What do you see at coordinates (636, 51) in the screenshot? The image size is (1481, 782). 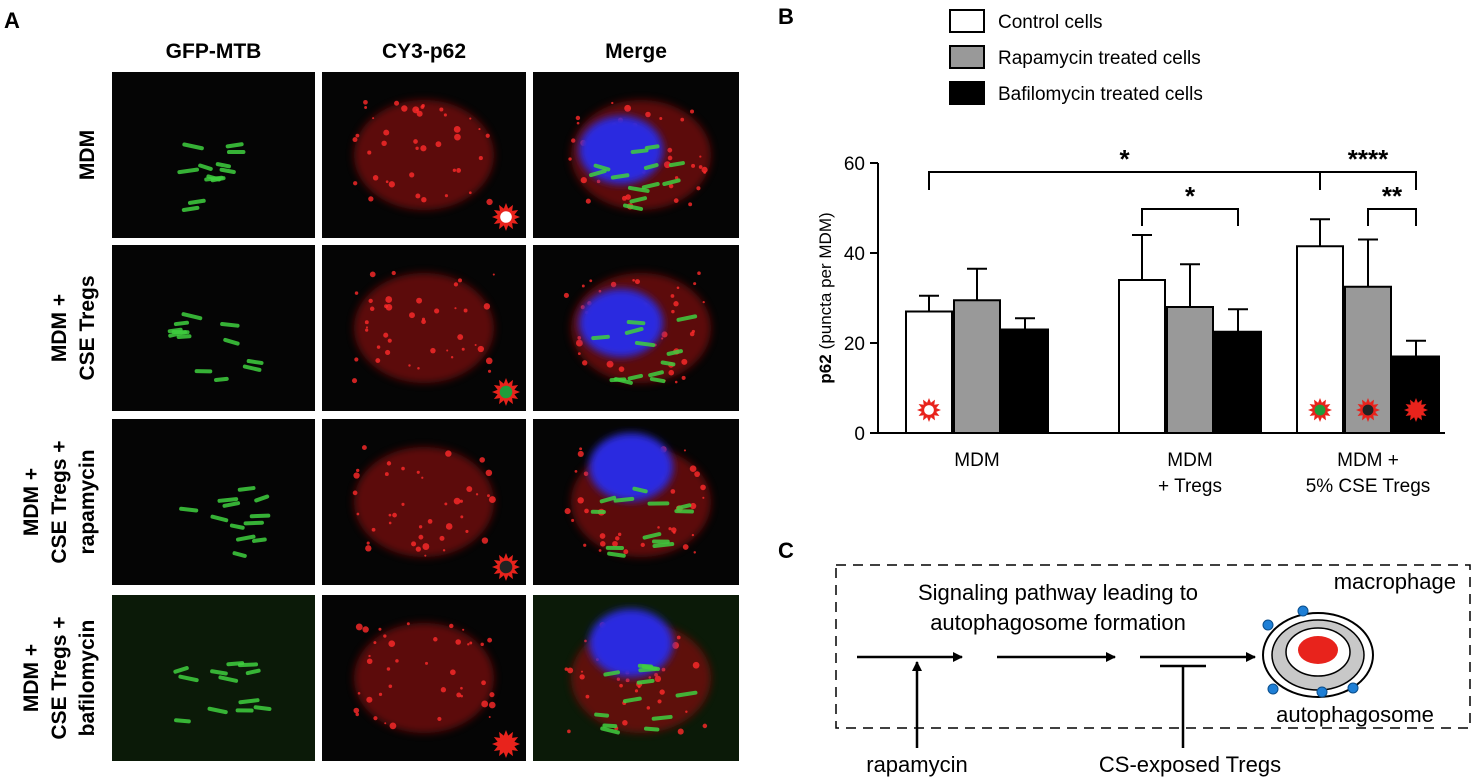 I see `column-header: Merge` at bounding box center [636, 51].